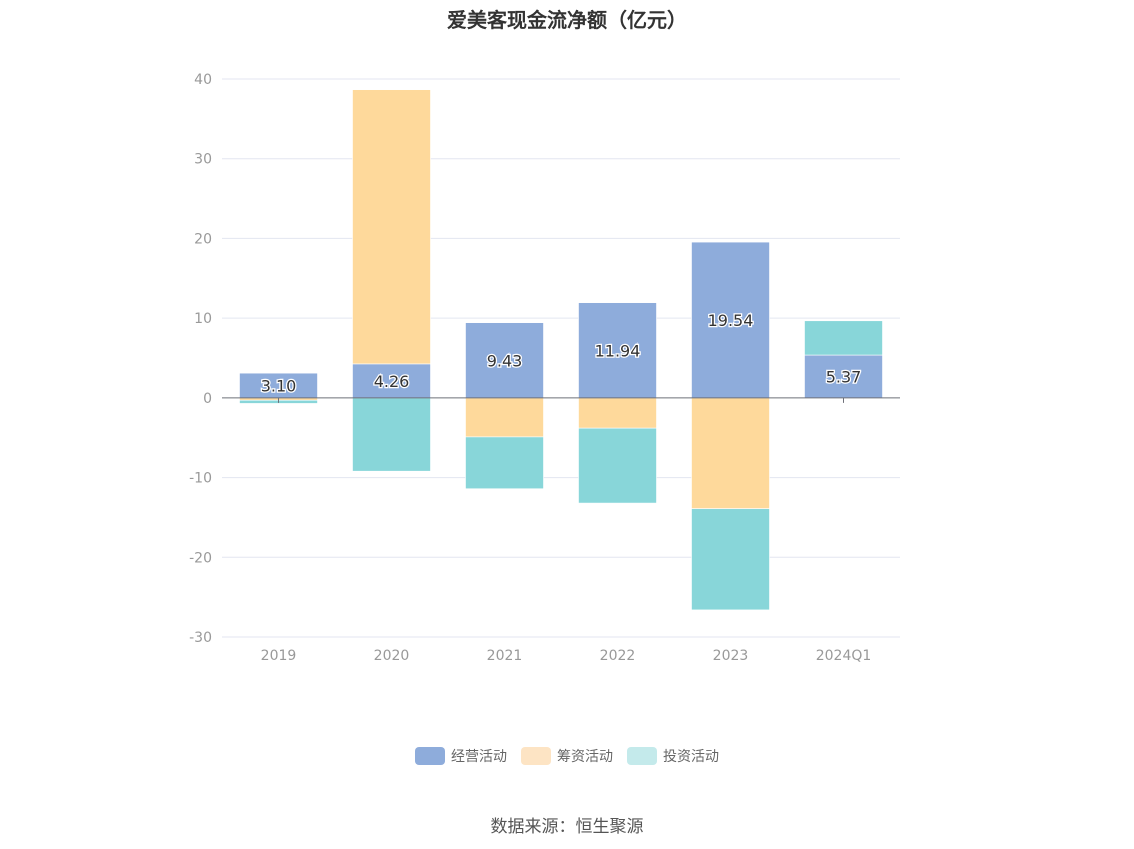  What do you see at coordinates (536, 756) in the screenshot?
I see `legend-swatch-financing` at bounding box center [536, 756].